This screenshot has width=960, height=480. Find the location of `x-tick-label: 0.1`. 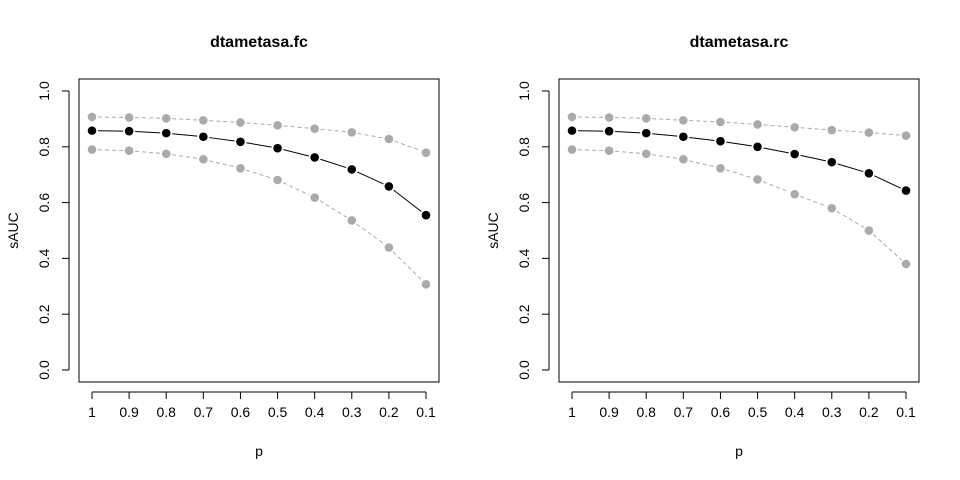

x-tick-label: 0.1 is located at coordinates (906, 412).